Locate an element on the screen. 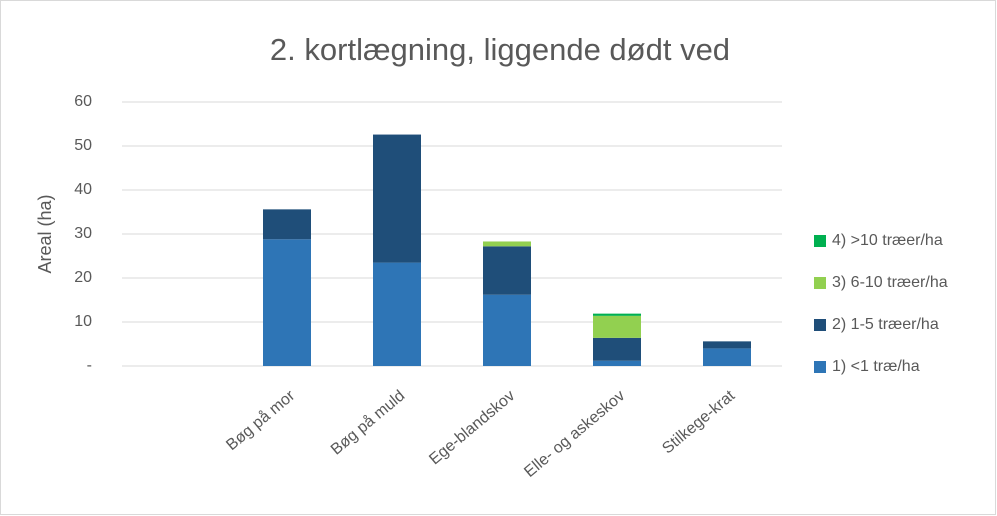 The height and width of the screenshot is (516, 997). y-tick-label: 20 is located at coordinates (83, 277).